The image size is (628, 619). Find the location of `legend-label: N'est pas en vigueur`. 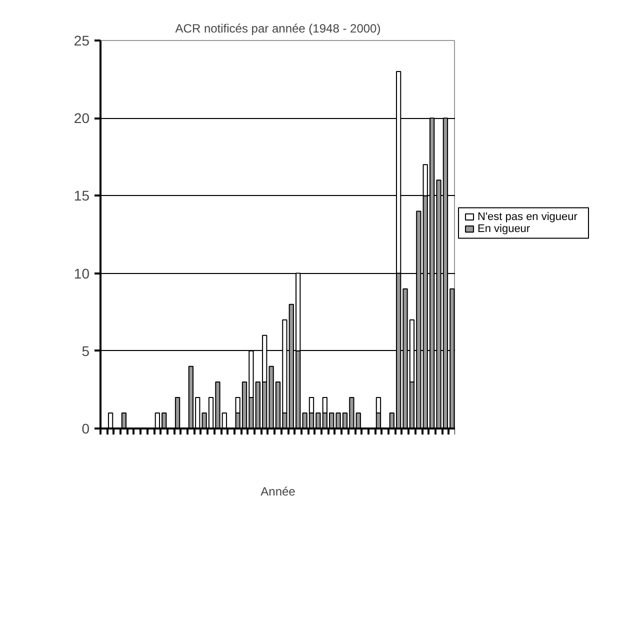

legend-label: N'est pas en vigueur is located at coordinates (528, 216).